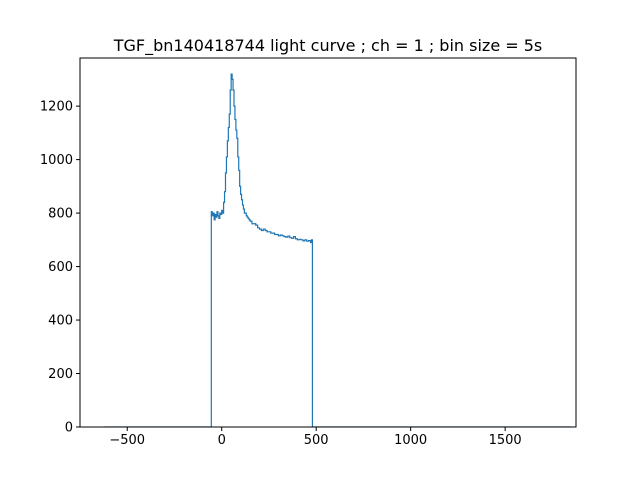 The height and width of the screenshot is (480, 640). What do you see at coordinates (316, 440) in the screenshot?
I see `x-tick-label: 500` at bounding box center [316, 440].